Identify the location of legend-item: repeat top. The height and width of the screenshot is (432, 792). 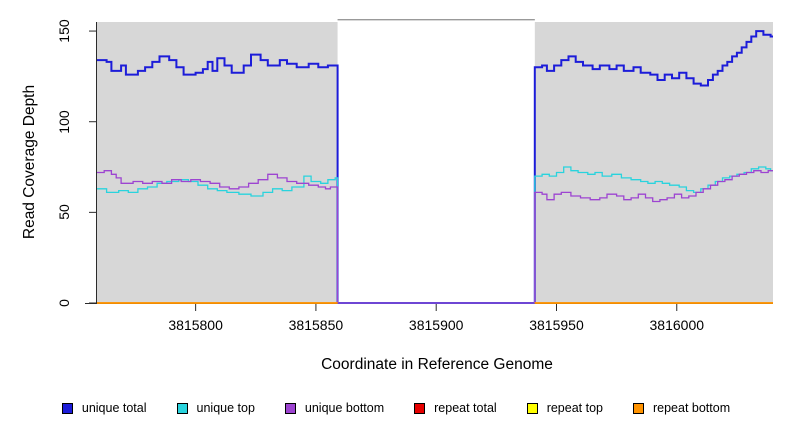
(564, 408).